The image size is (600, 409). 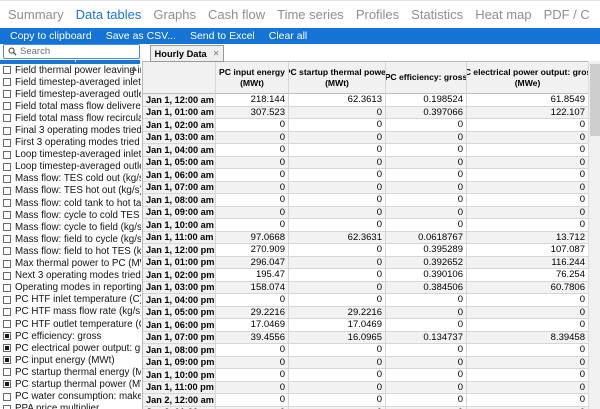 I want to click on cell: 158.074, so click(x=252, y=287).